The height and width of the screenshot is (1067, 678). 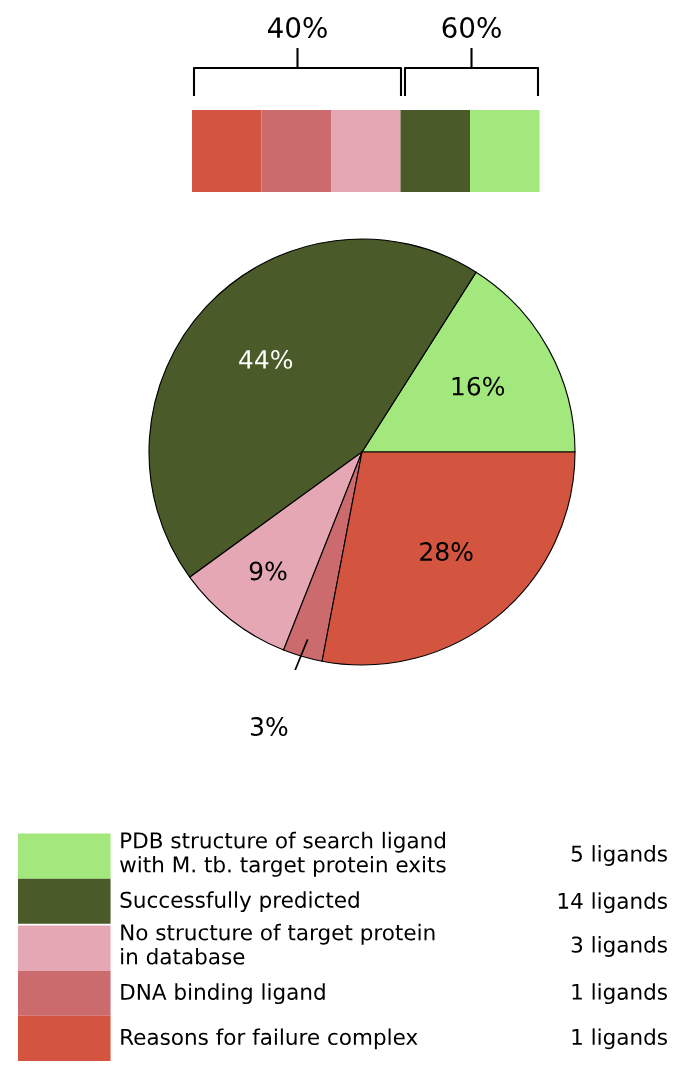 What do you see at coordinates (266, 359) in the screenshot?
I see `data-label: 44%` at bounding box center [266, 359].